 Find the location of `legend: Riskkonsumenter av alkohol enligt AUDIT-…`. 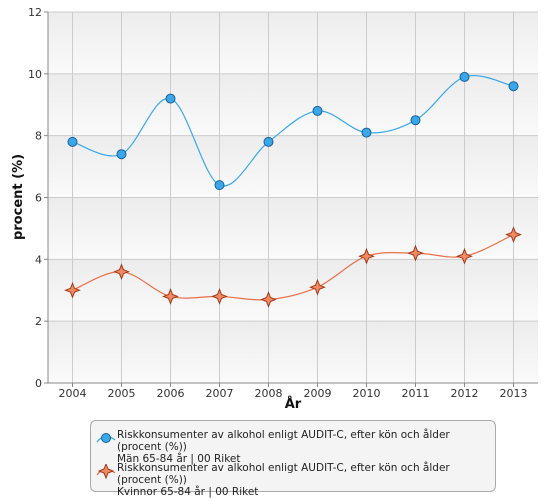

legend: Riskkonsumenter av alkohol enligt AUDIT-… is located at coordinates (293, 459).